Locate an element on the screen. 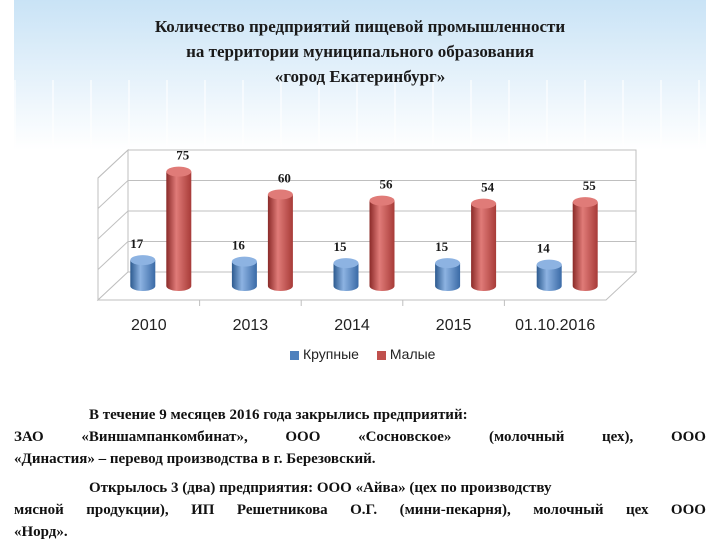 The width and height of the screenshot is (720, 543). legend-swatch-large is located at coordinates (294, 355).